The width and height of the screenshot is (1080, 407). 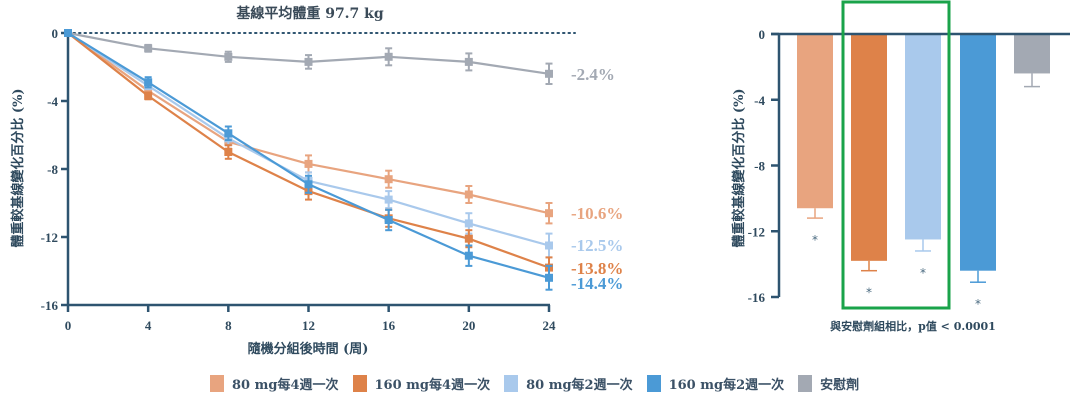 I want to click on legend-item-placebo: 安慰劑, so click(x=828, y=383).